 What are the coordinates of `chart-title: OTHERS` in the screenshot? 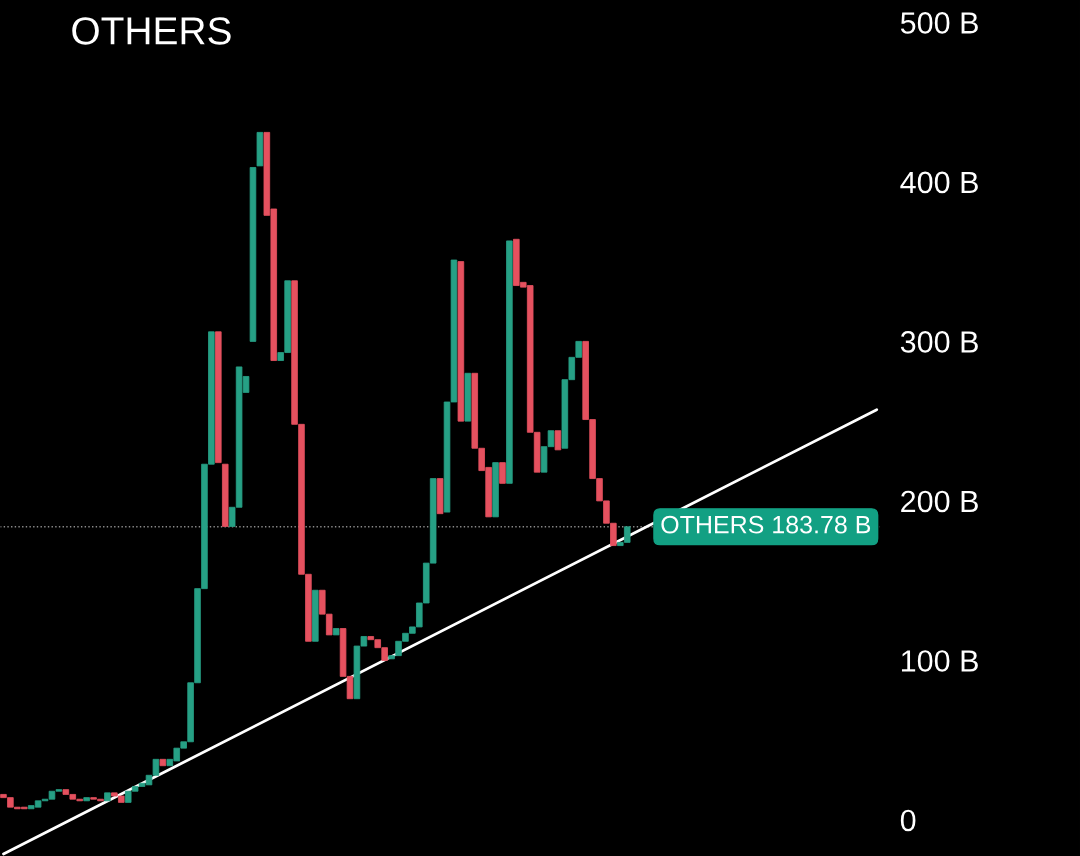 It's located at (151, 31).